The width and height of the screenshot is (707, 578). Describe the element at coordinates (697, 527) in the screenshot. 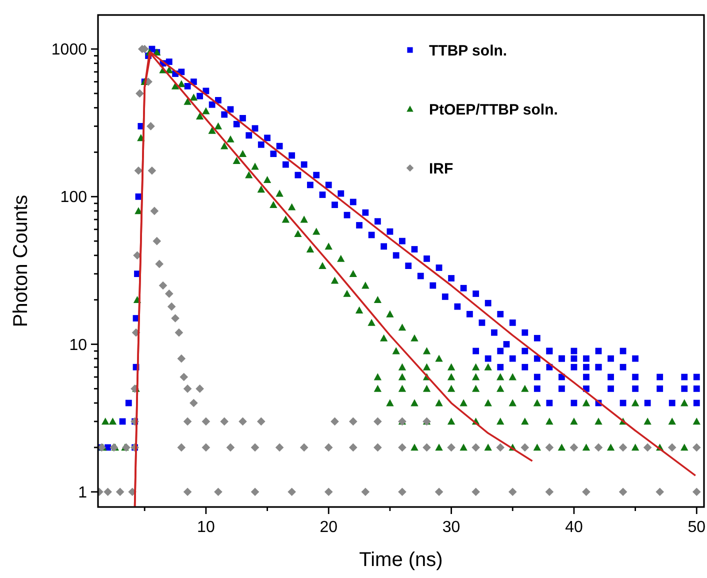

I see `x-tick-label: 50` at that location.